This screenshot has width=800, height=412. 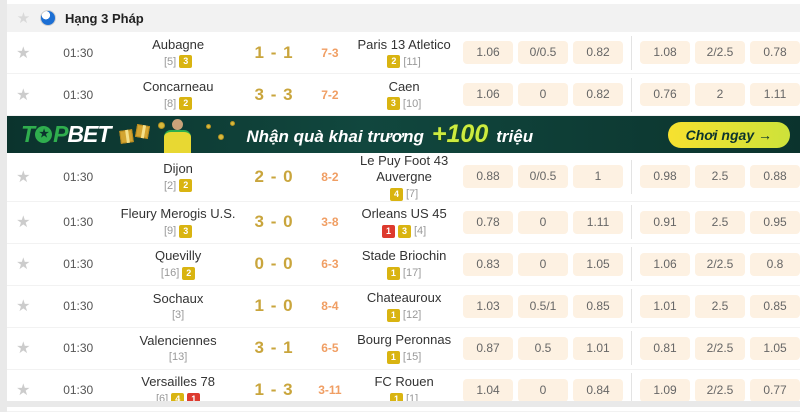 What do you see at coordinates (488, 264) in the screenshot?
I see `odd-button: 0.83` at bounding box center [488, 264].